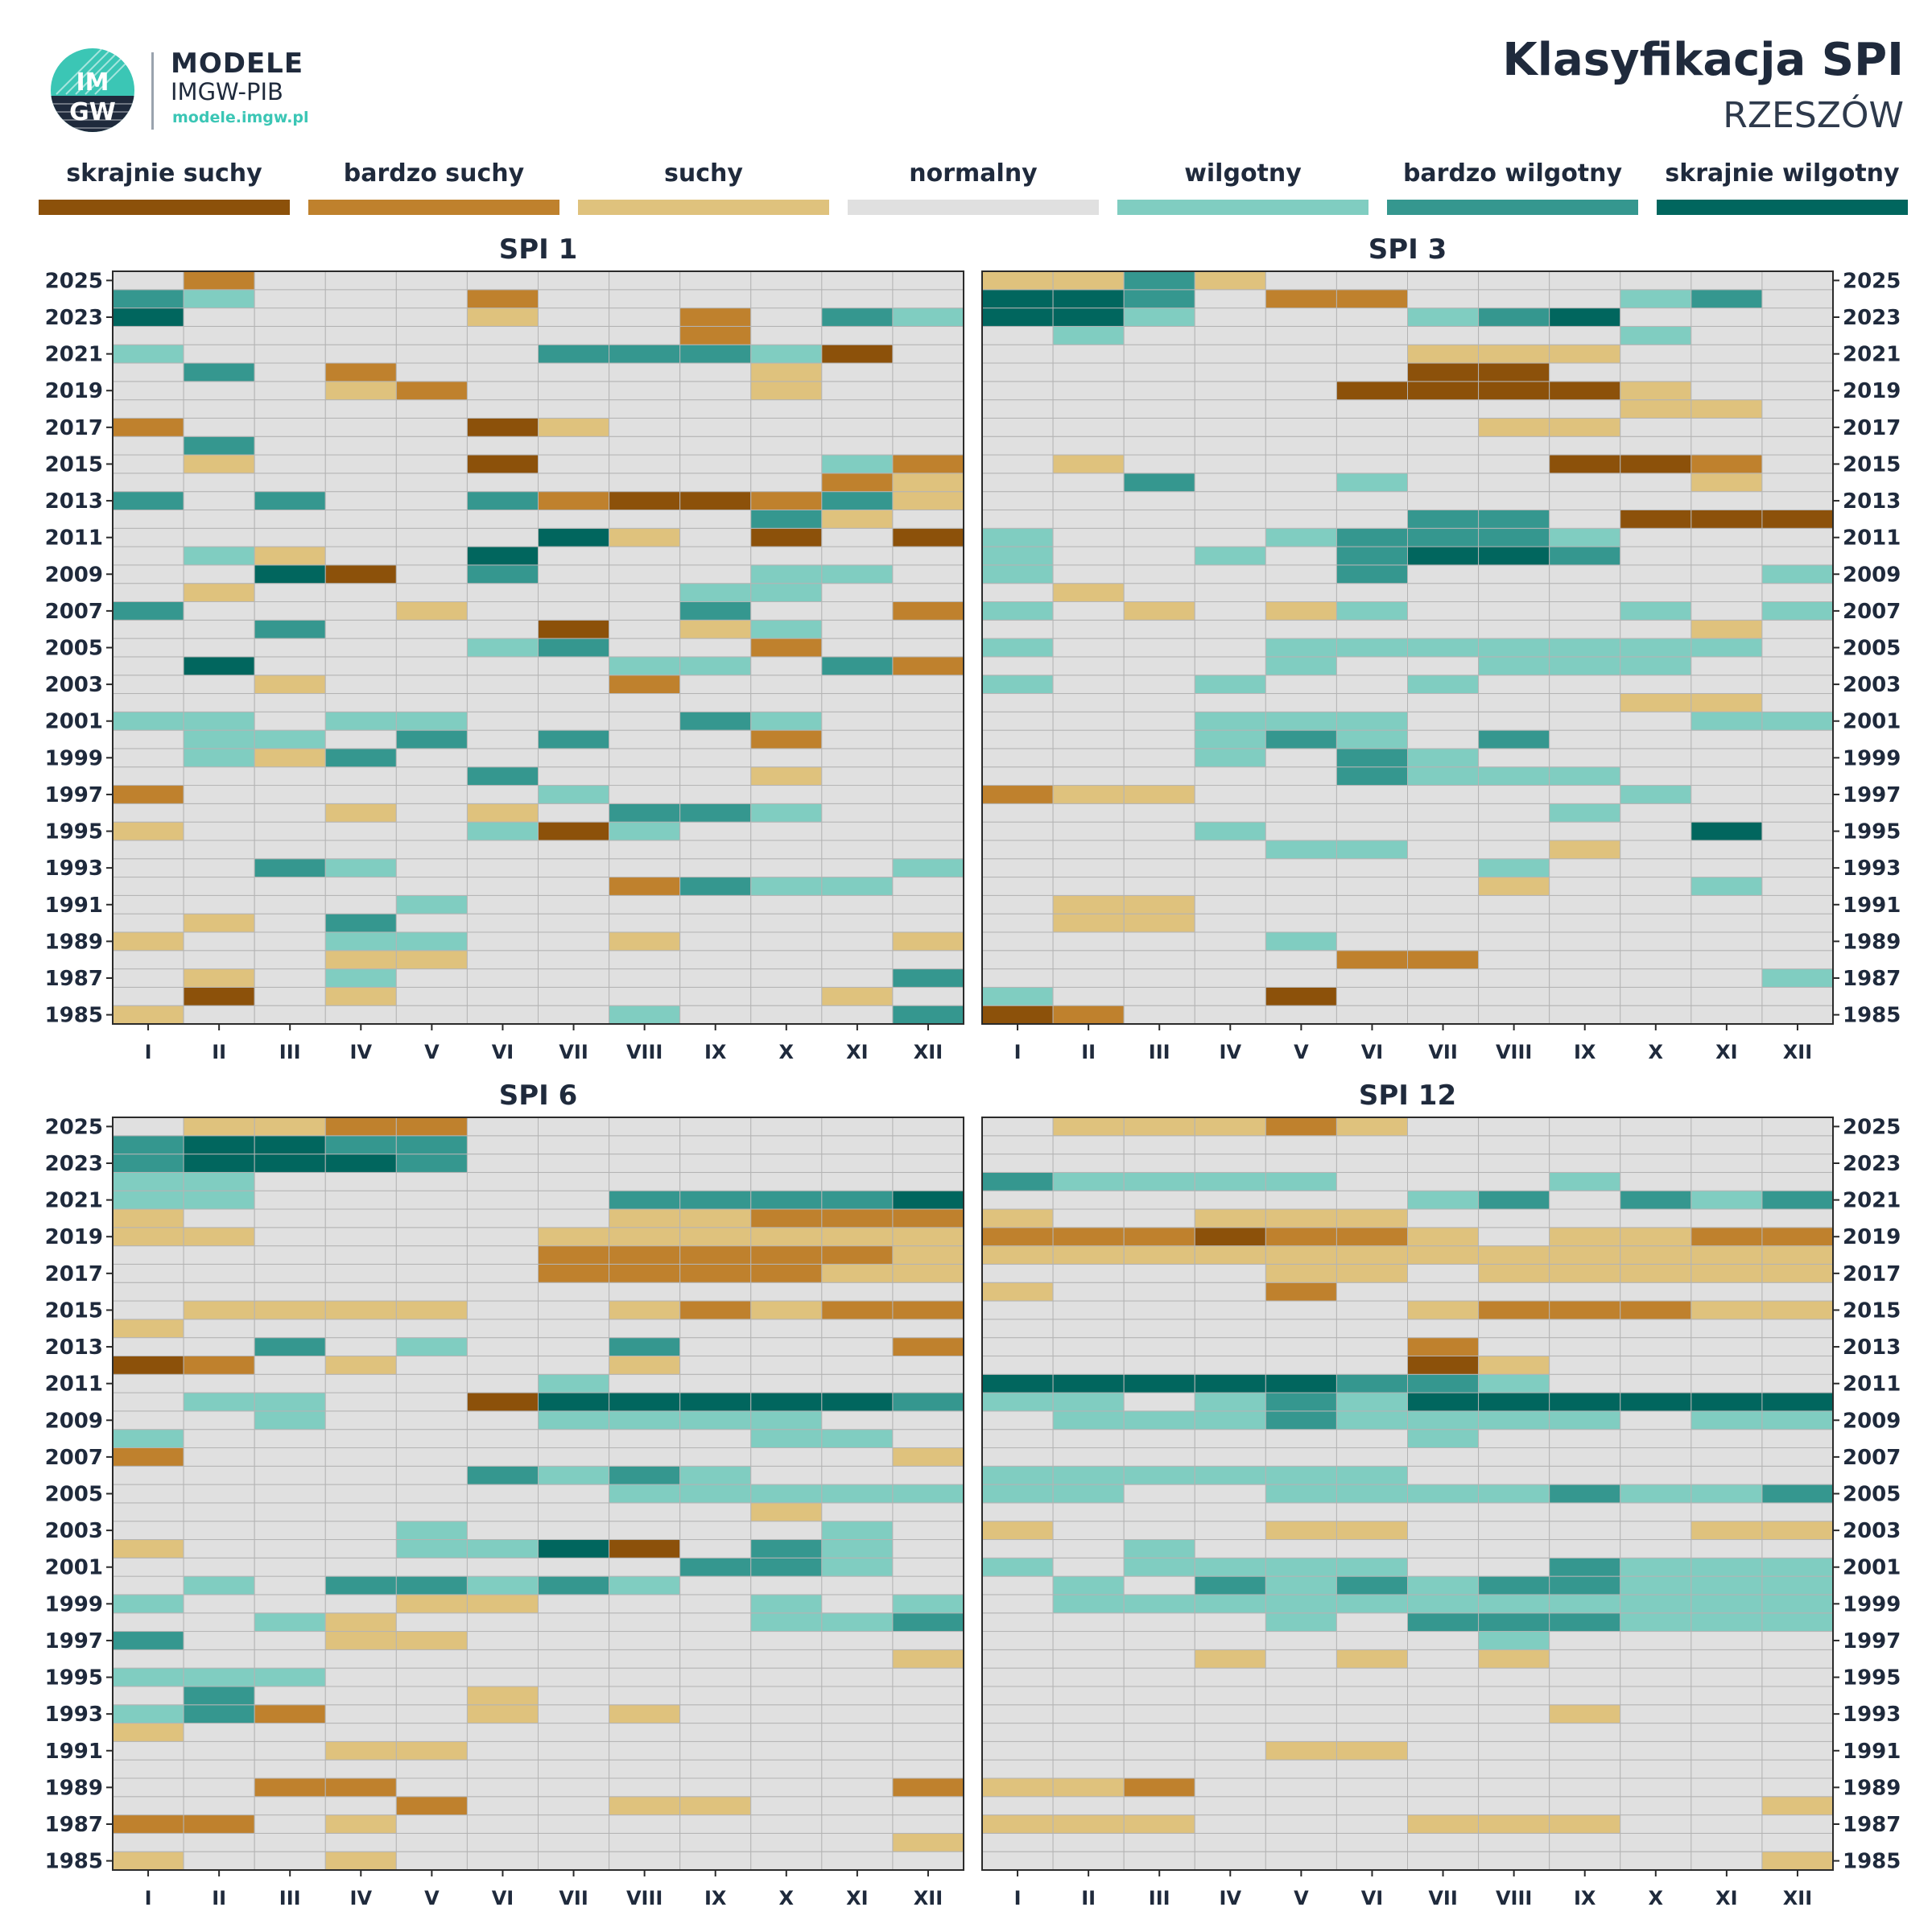  What do you see at coordinates (1585, 1898) in the screenshot?
I see `x-tick-label: IX` at bounding box center [1585, 1898].